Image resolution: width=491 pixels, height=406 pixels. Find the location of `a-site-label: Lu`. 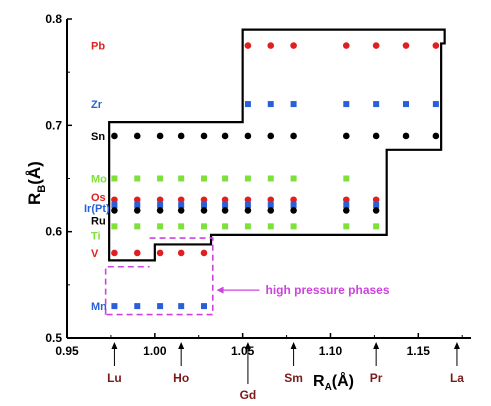

a-site-label: Lu is located at coordinates (114, 378).